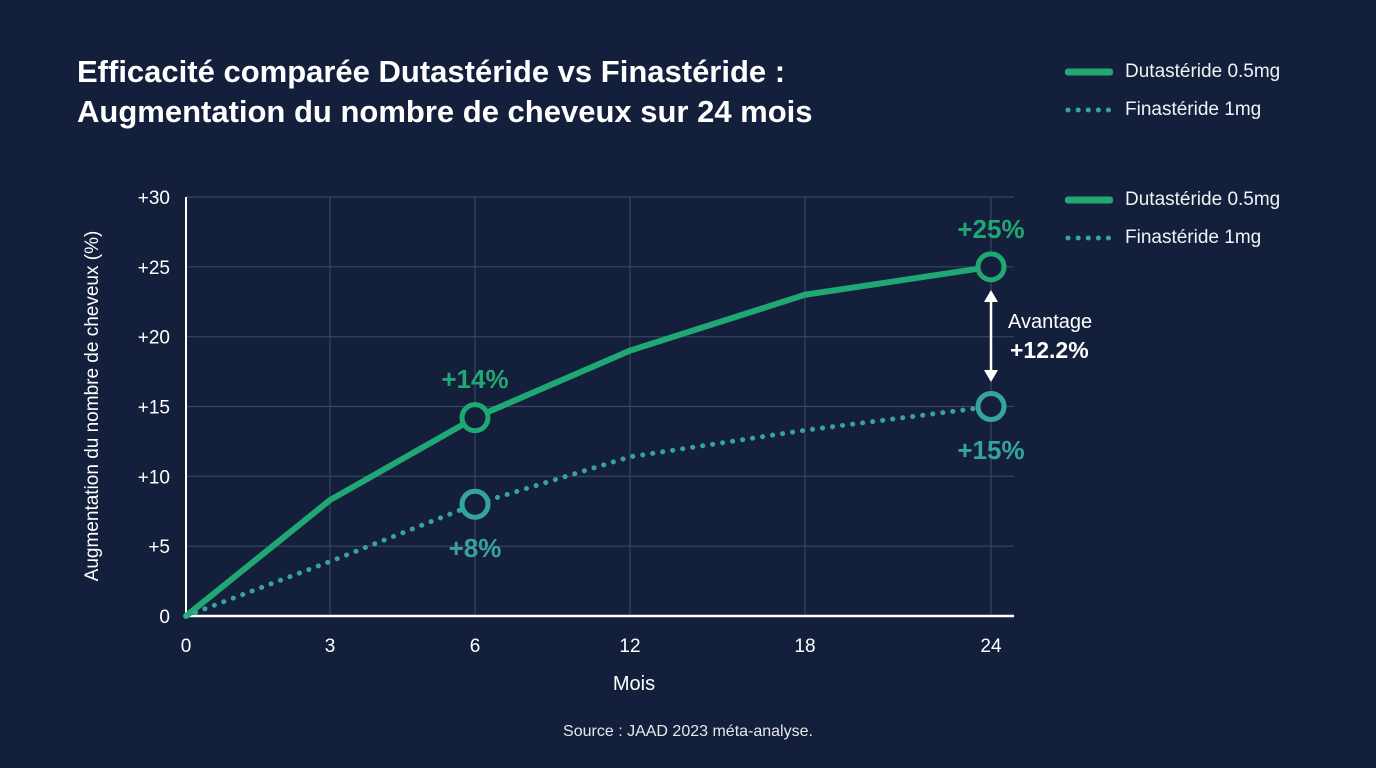 The height and width of the screenshot is (768, 1376). Describe the element at coordinates (991, 646) in the screenshot. I see `x-tick-label: 24` at that location.